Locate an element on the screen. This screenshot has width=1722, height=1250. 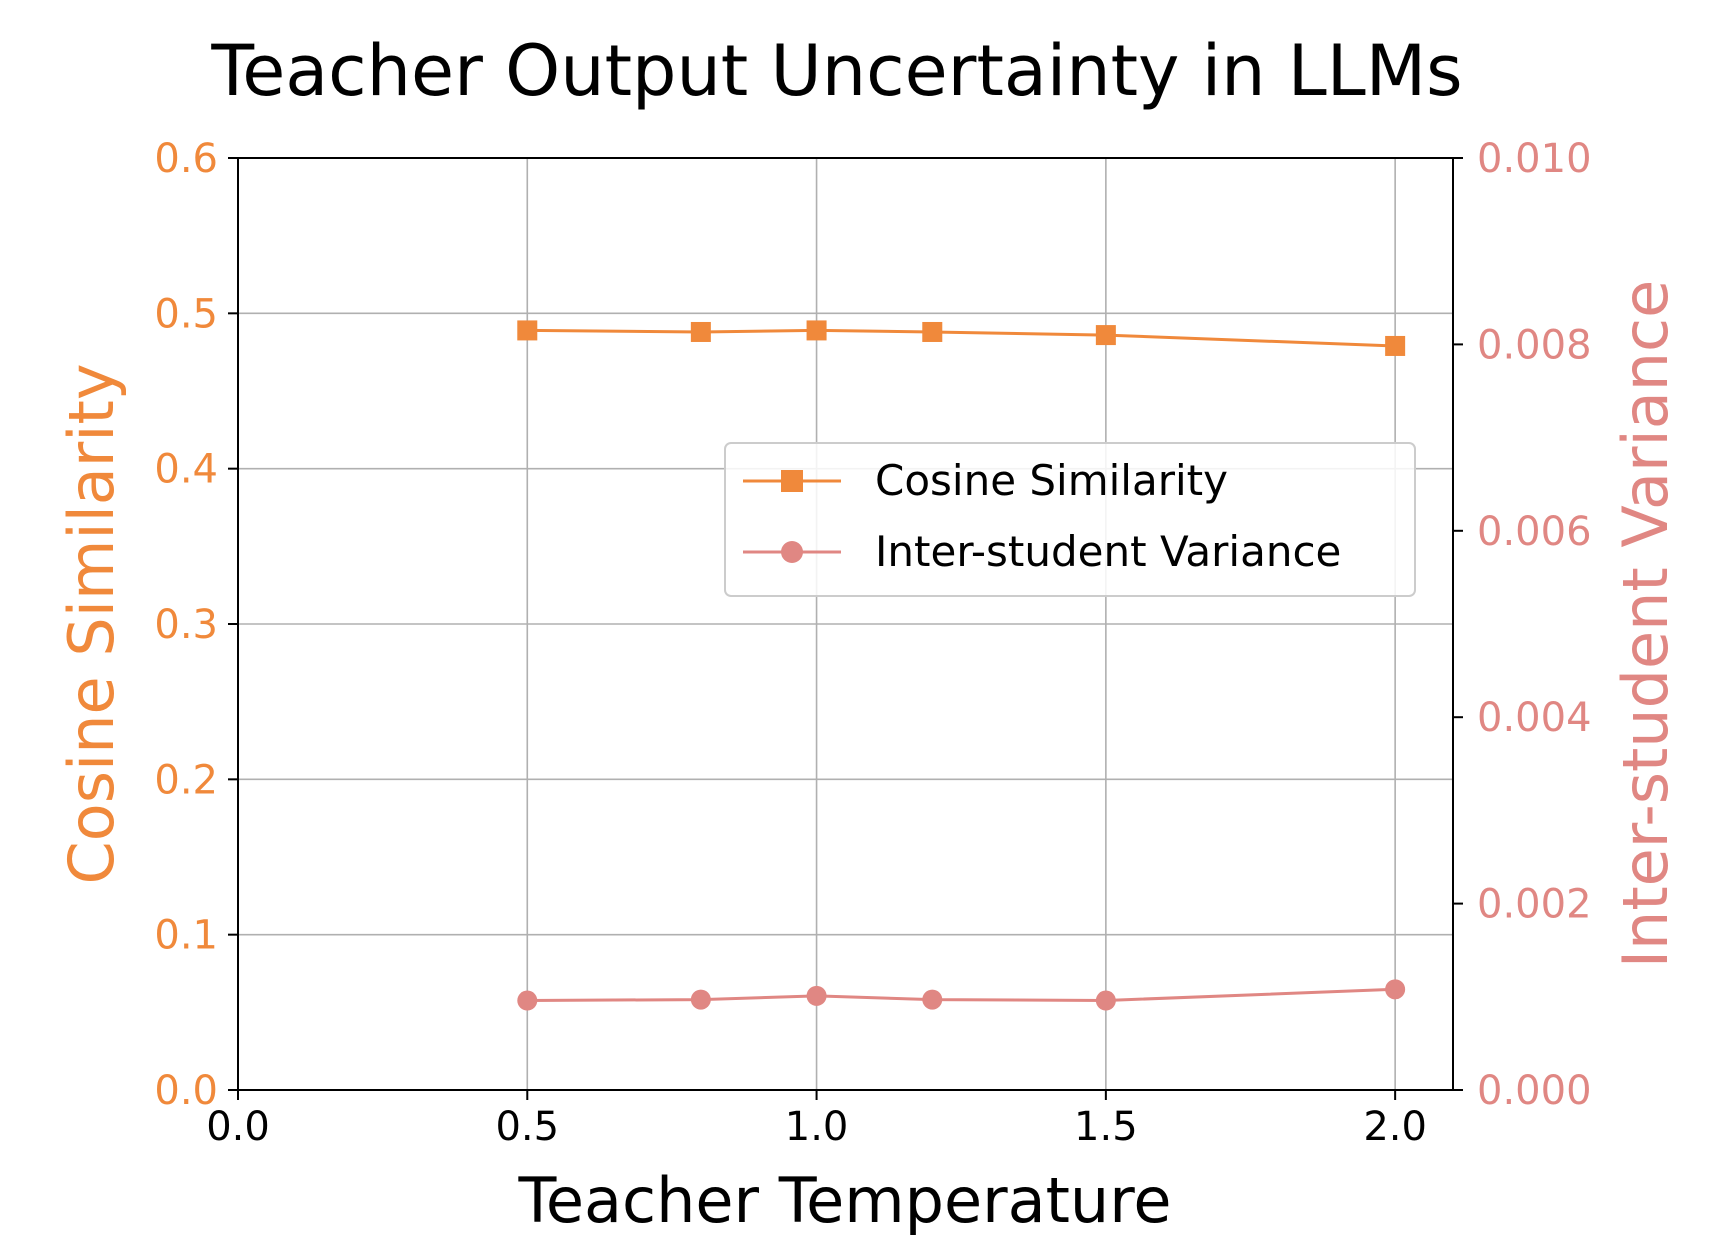
y-tick-label-right: 0.008 is located at coordinates (1534, 345).